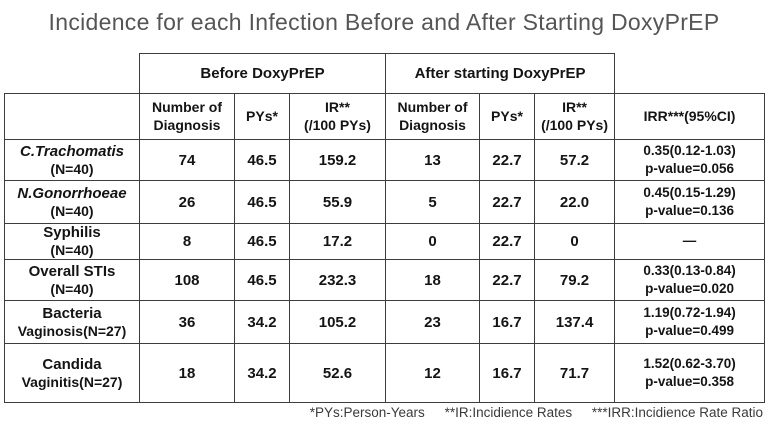 This screenshot has width=768, height=432. What do you see at coordinates (187, 280) in the screenshot?
I see `before-diagnosis-value: 108` at bounding box center [187, 280].